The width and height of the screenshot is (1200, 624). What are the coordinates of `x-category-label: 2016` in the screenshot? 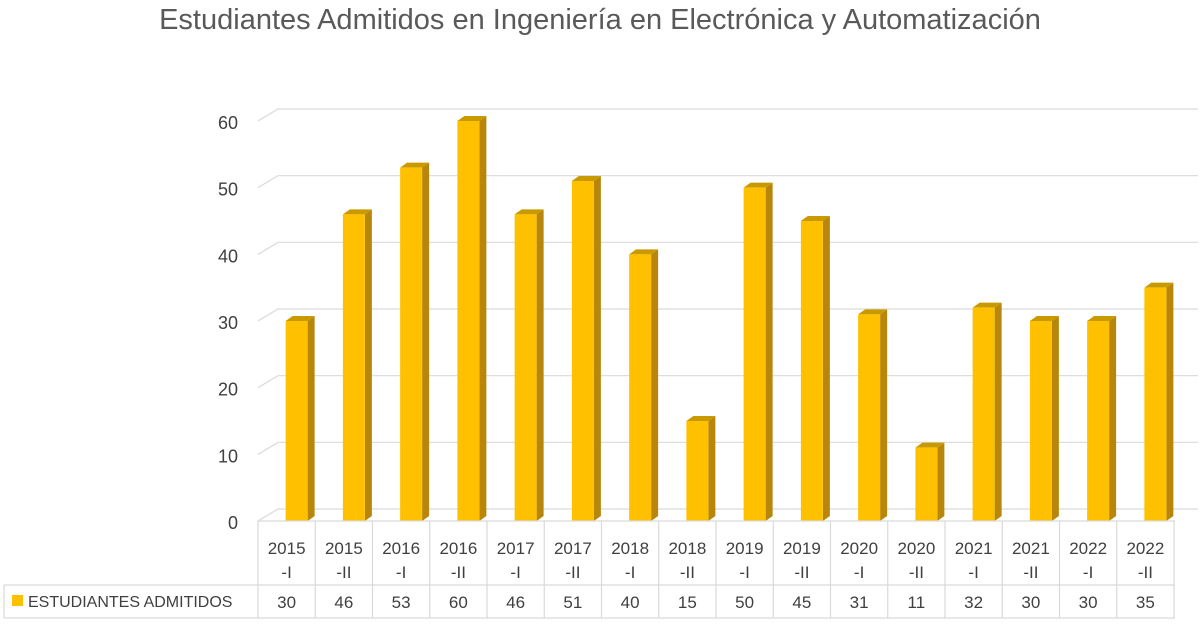 It's located at (401, 548).